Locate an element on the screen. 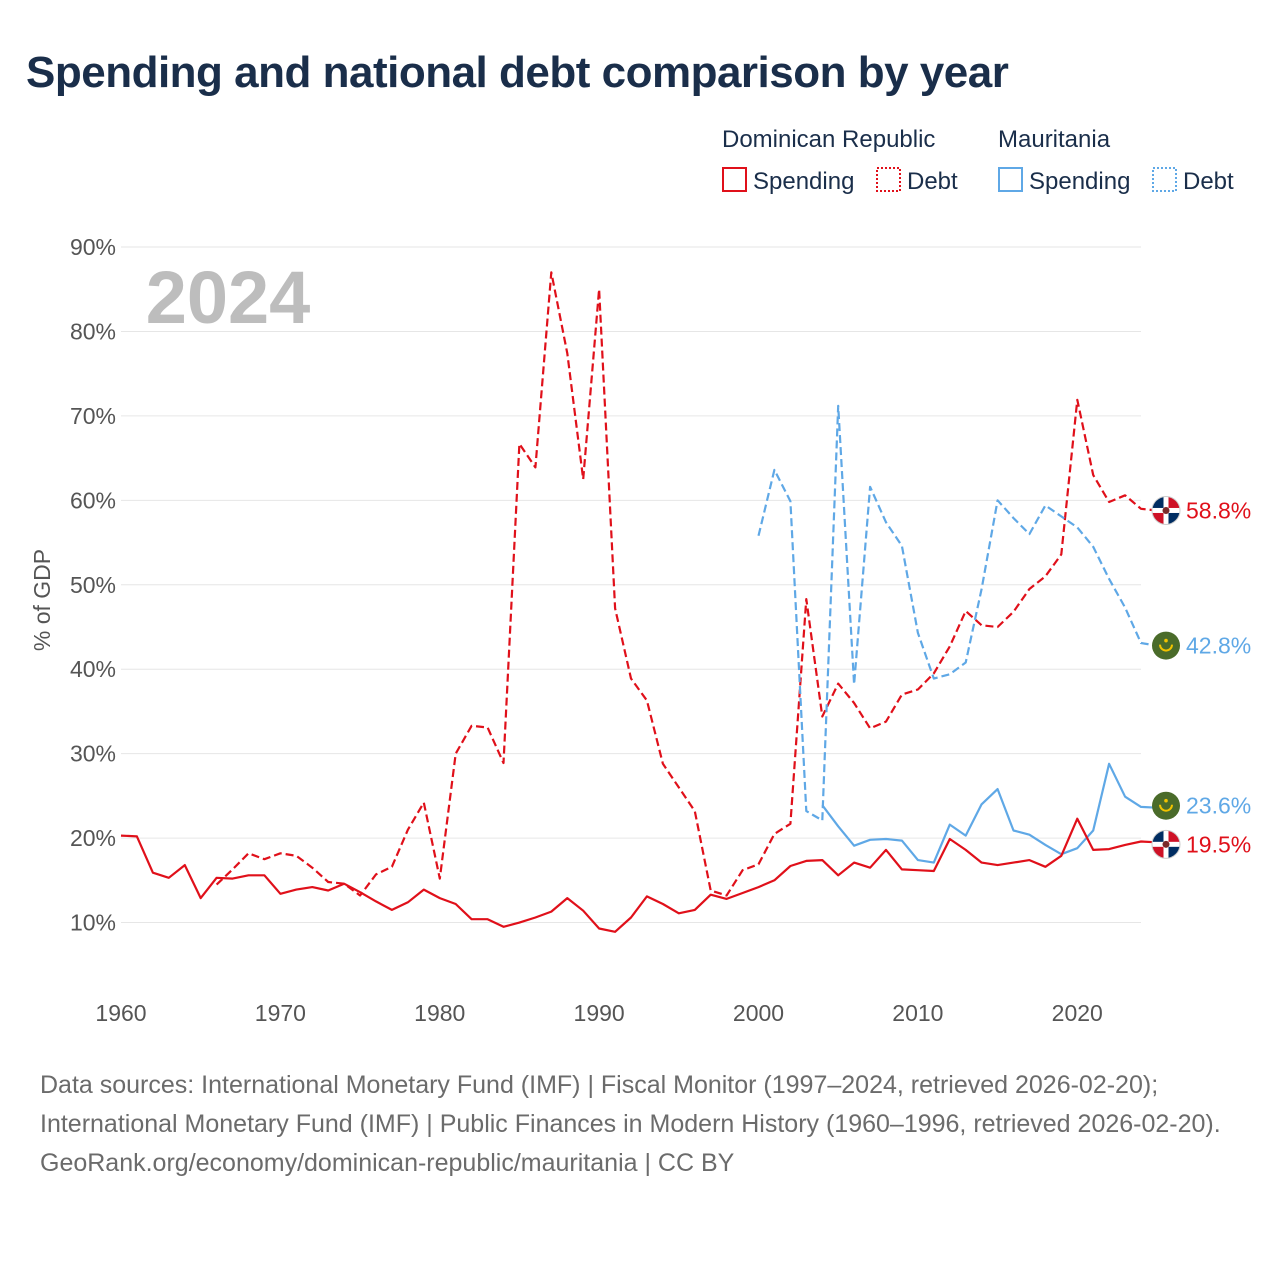  y-tick-label: 50% is located at coordinates (93, 585).